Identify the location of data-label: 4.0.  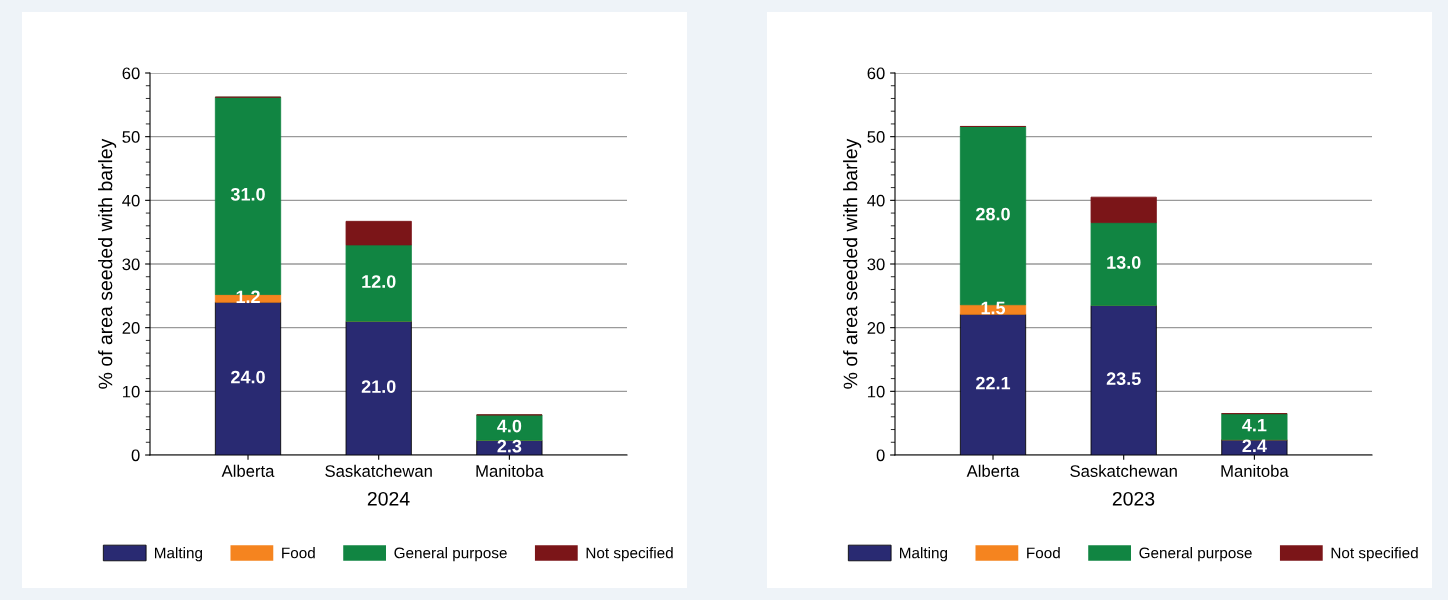
(509, 426).